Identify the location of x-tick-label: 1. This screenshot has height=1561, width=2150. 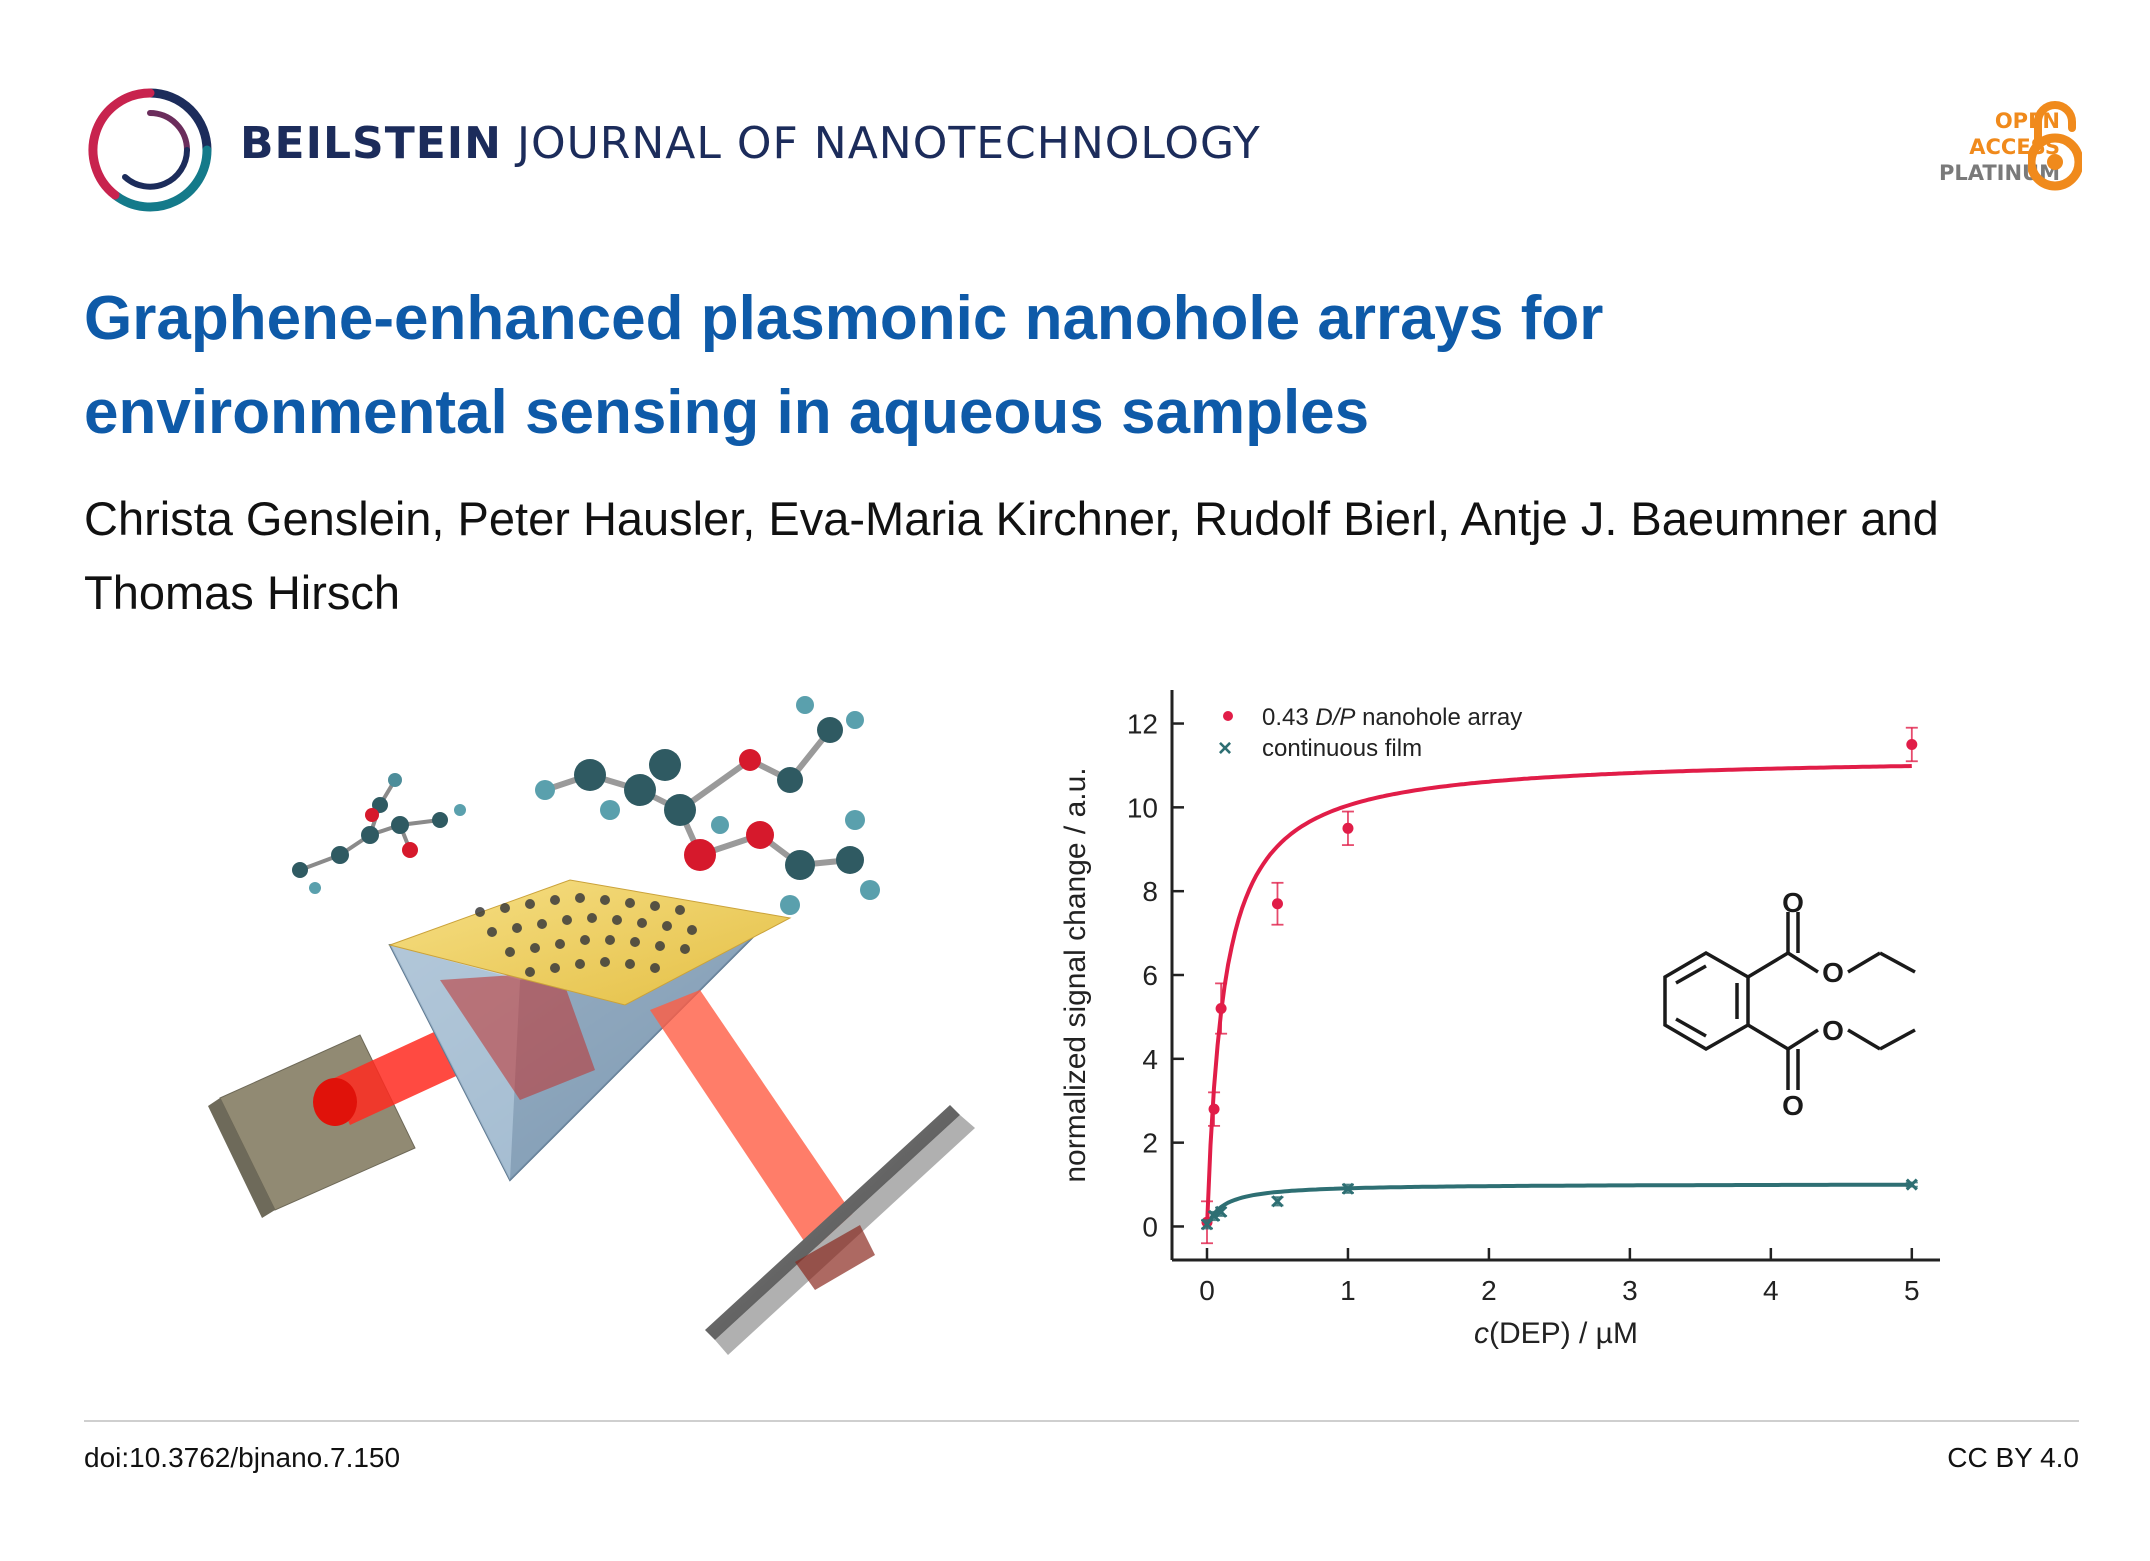
(1348, 1290).